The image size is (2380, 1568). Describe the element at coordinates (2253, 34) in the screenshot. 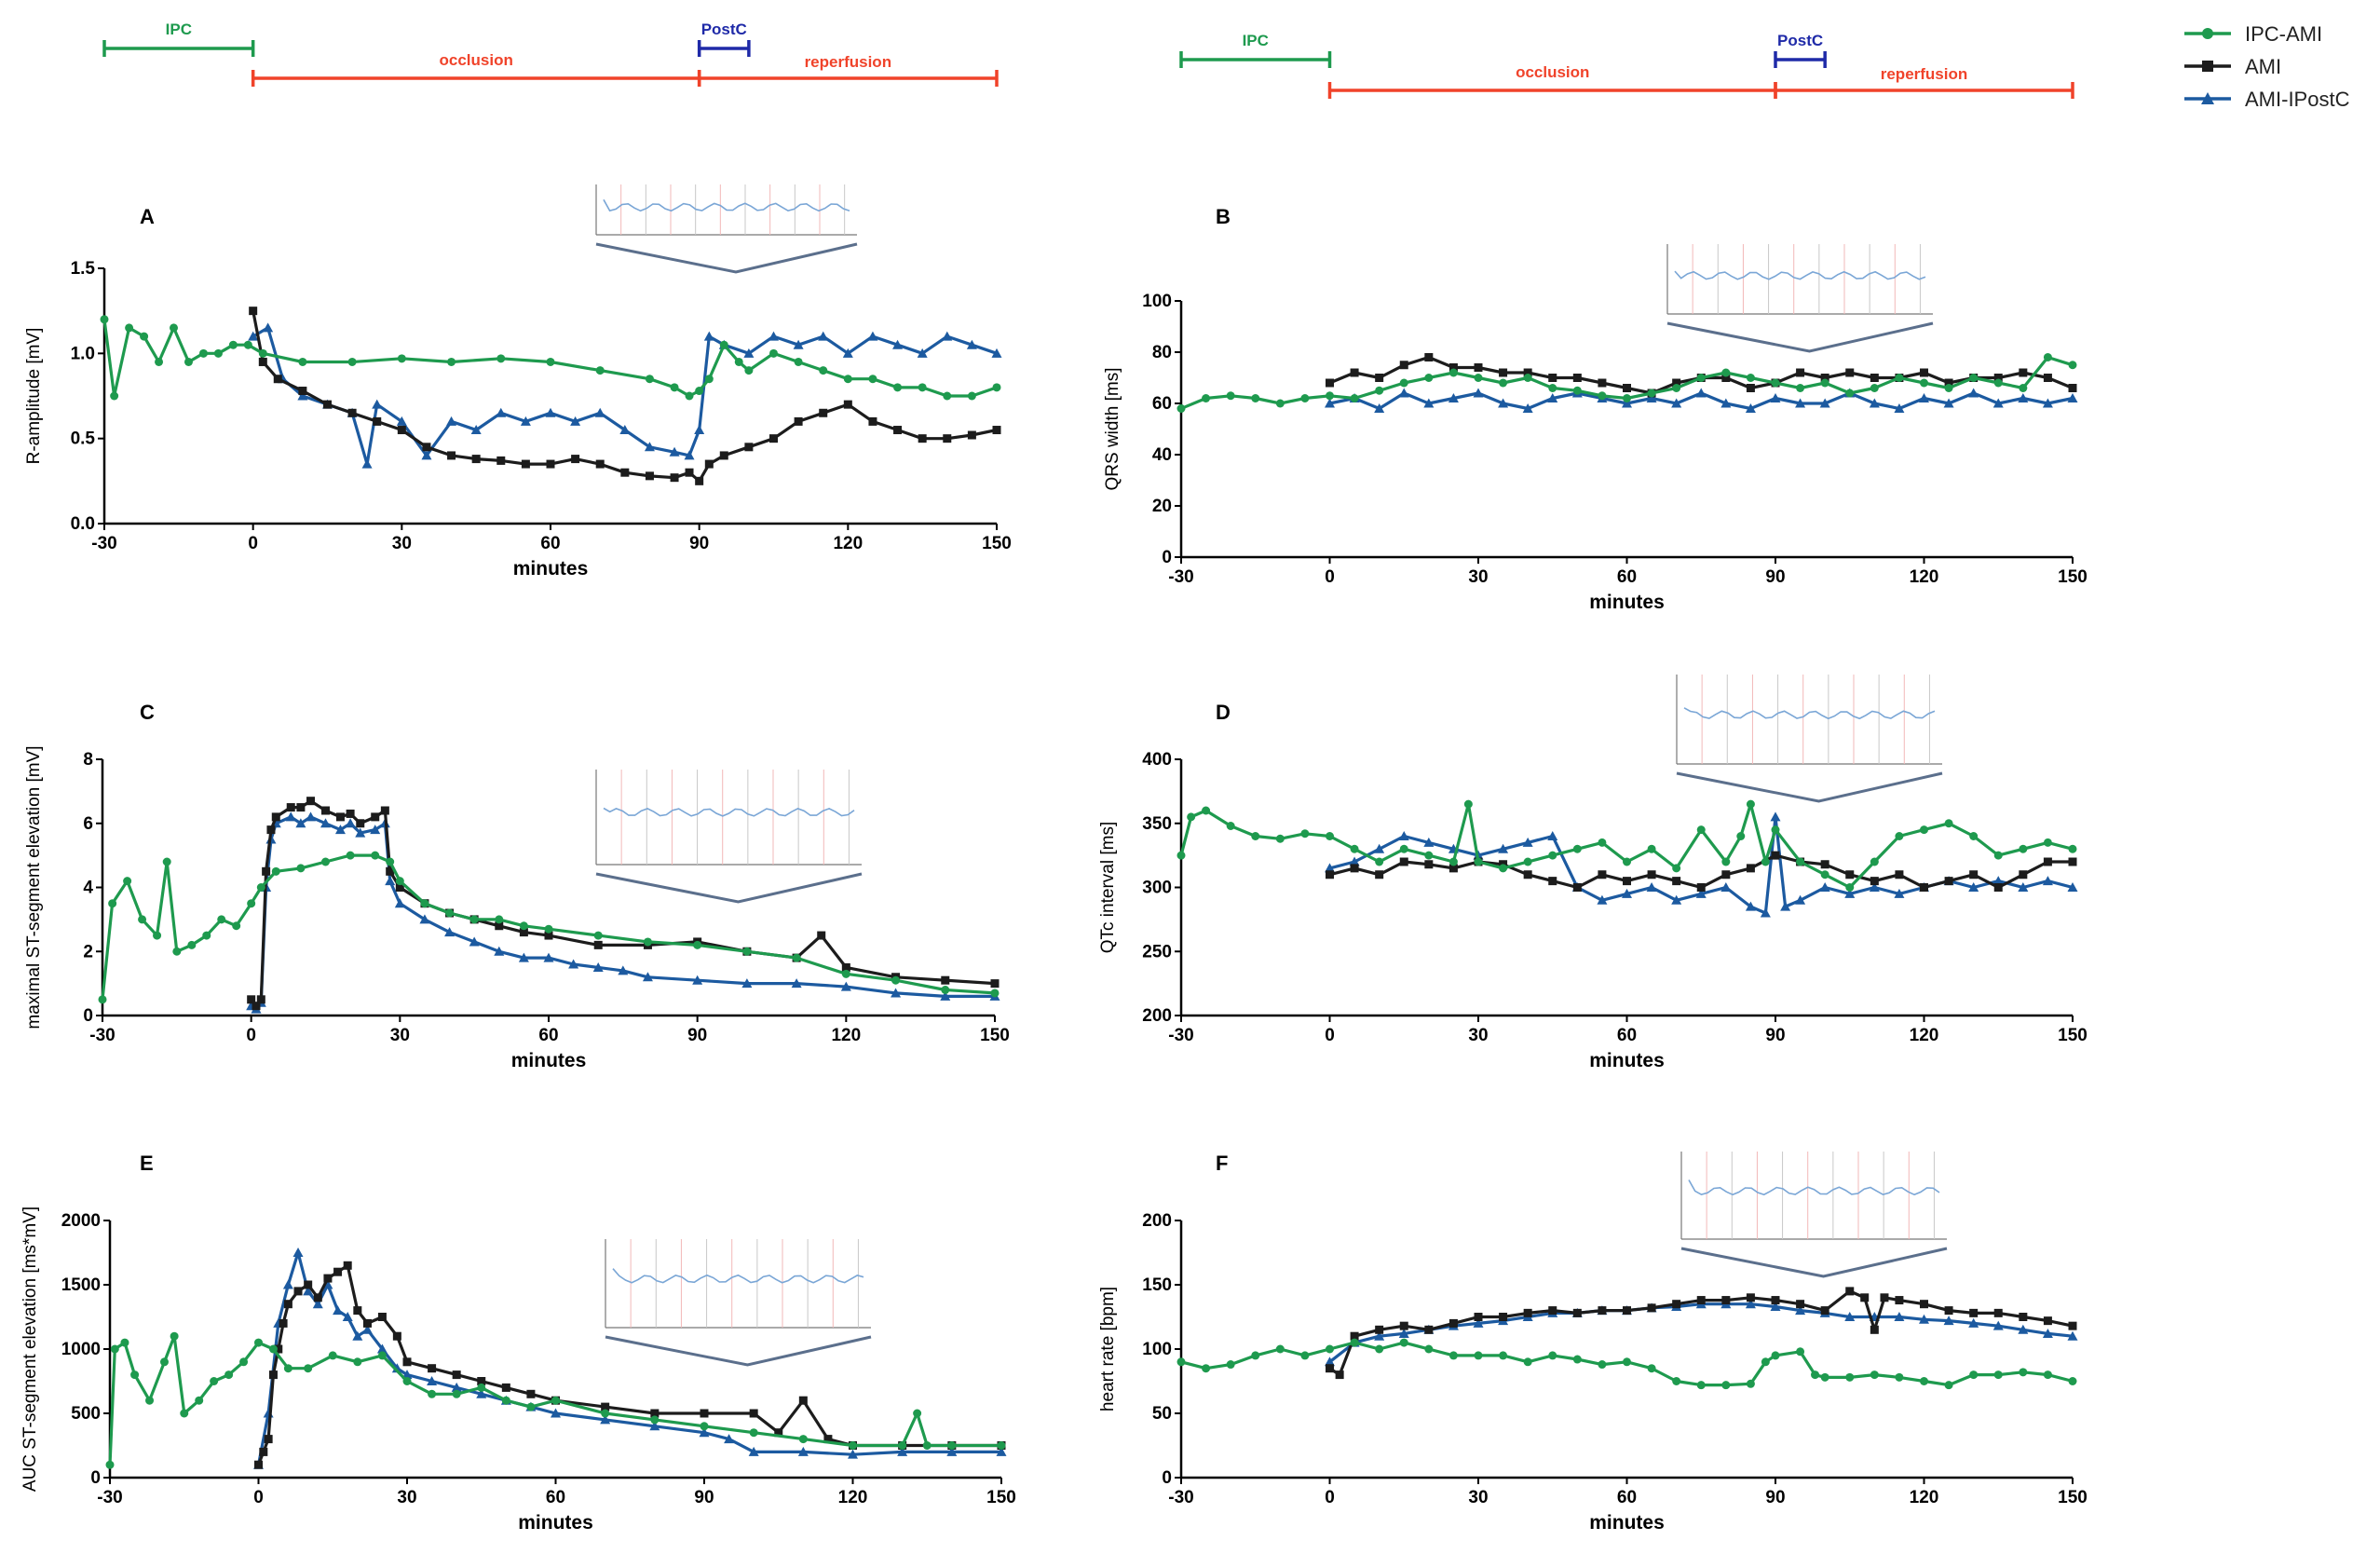

I see `legend-item: IPC-AMI` at that location.